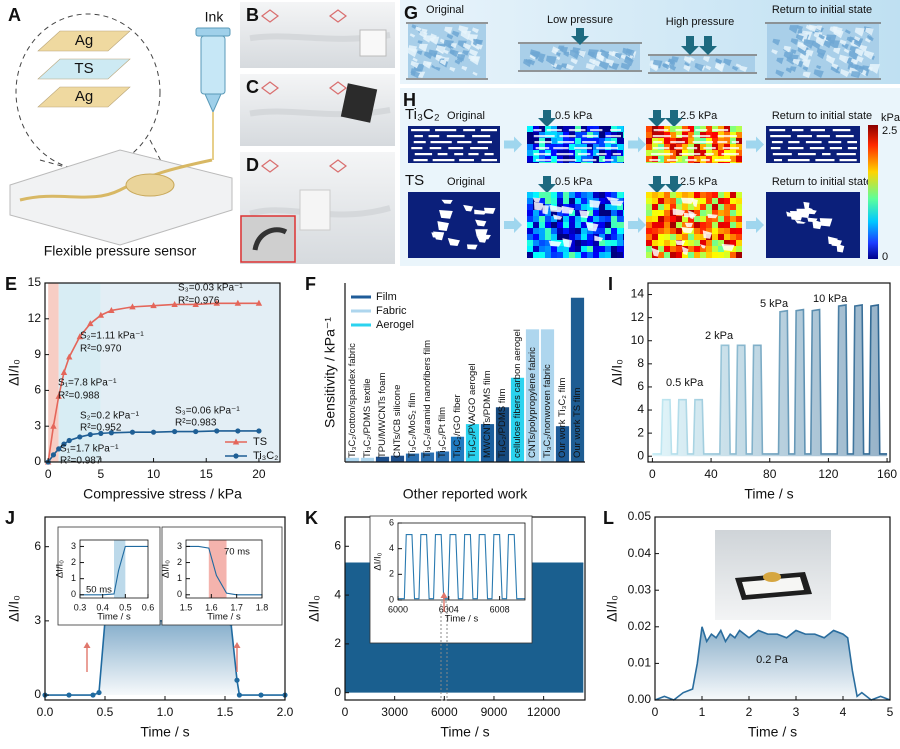 The height and width of the screenshot is (749, 900). Describe the element at coordinates (391, 599) in the screenshot. I see `y-tick-label: 0` at that location.